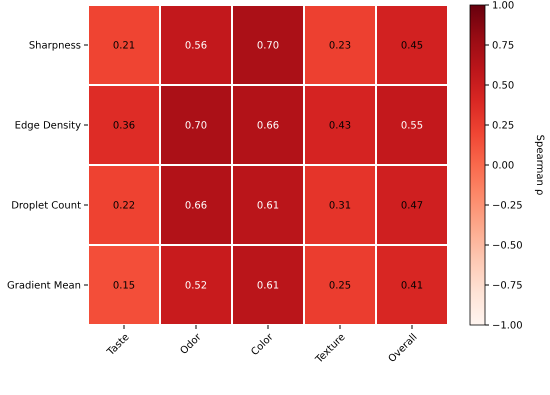 The width and height of the screenshot is (550, 395). I want to click on color-bar-title: Spearman ρ, so click(539, 165).